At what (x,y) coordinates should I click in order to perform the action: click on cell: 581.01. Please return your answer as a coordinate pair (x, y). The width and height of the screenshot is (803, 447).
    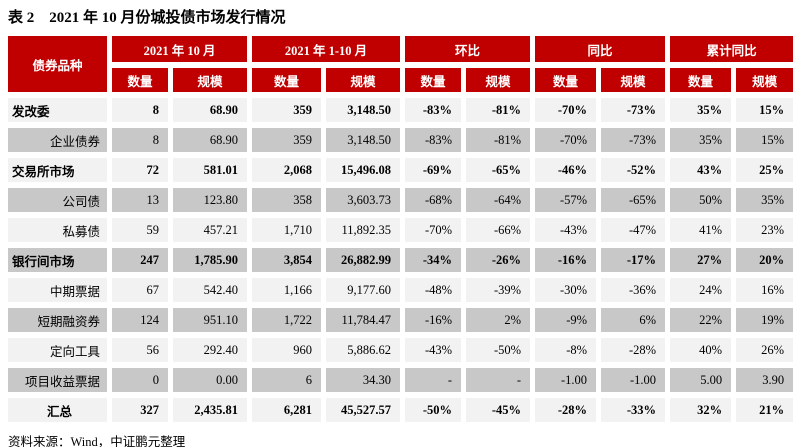
    Looking at the image, I should click on (210, 170).